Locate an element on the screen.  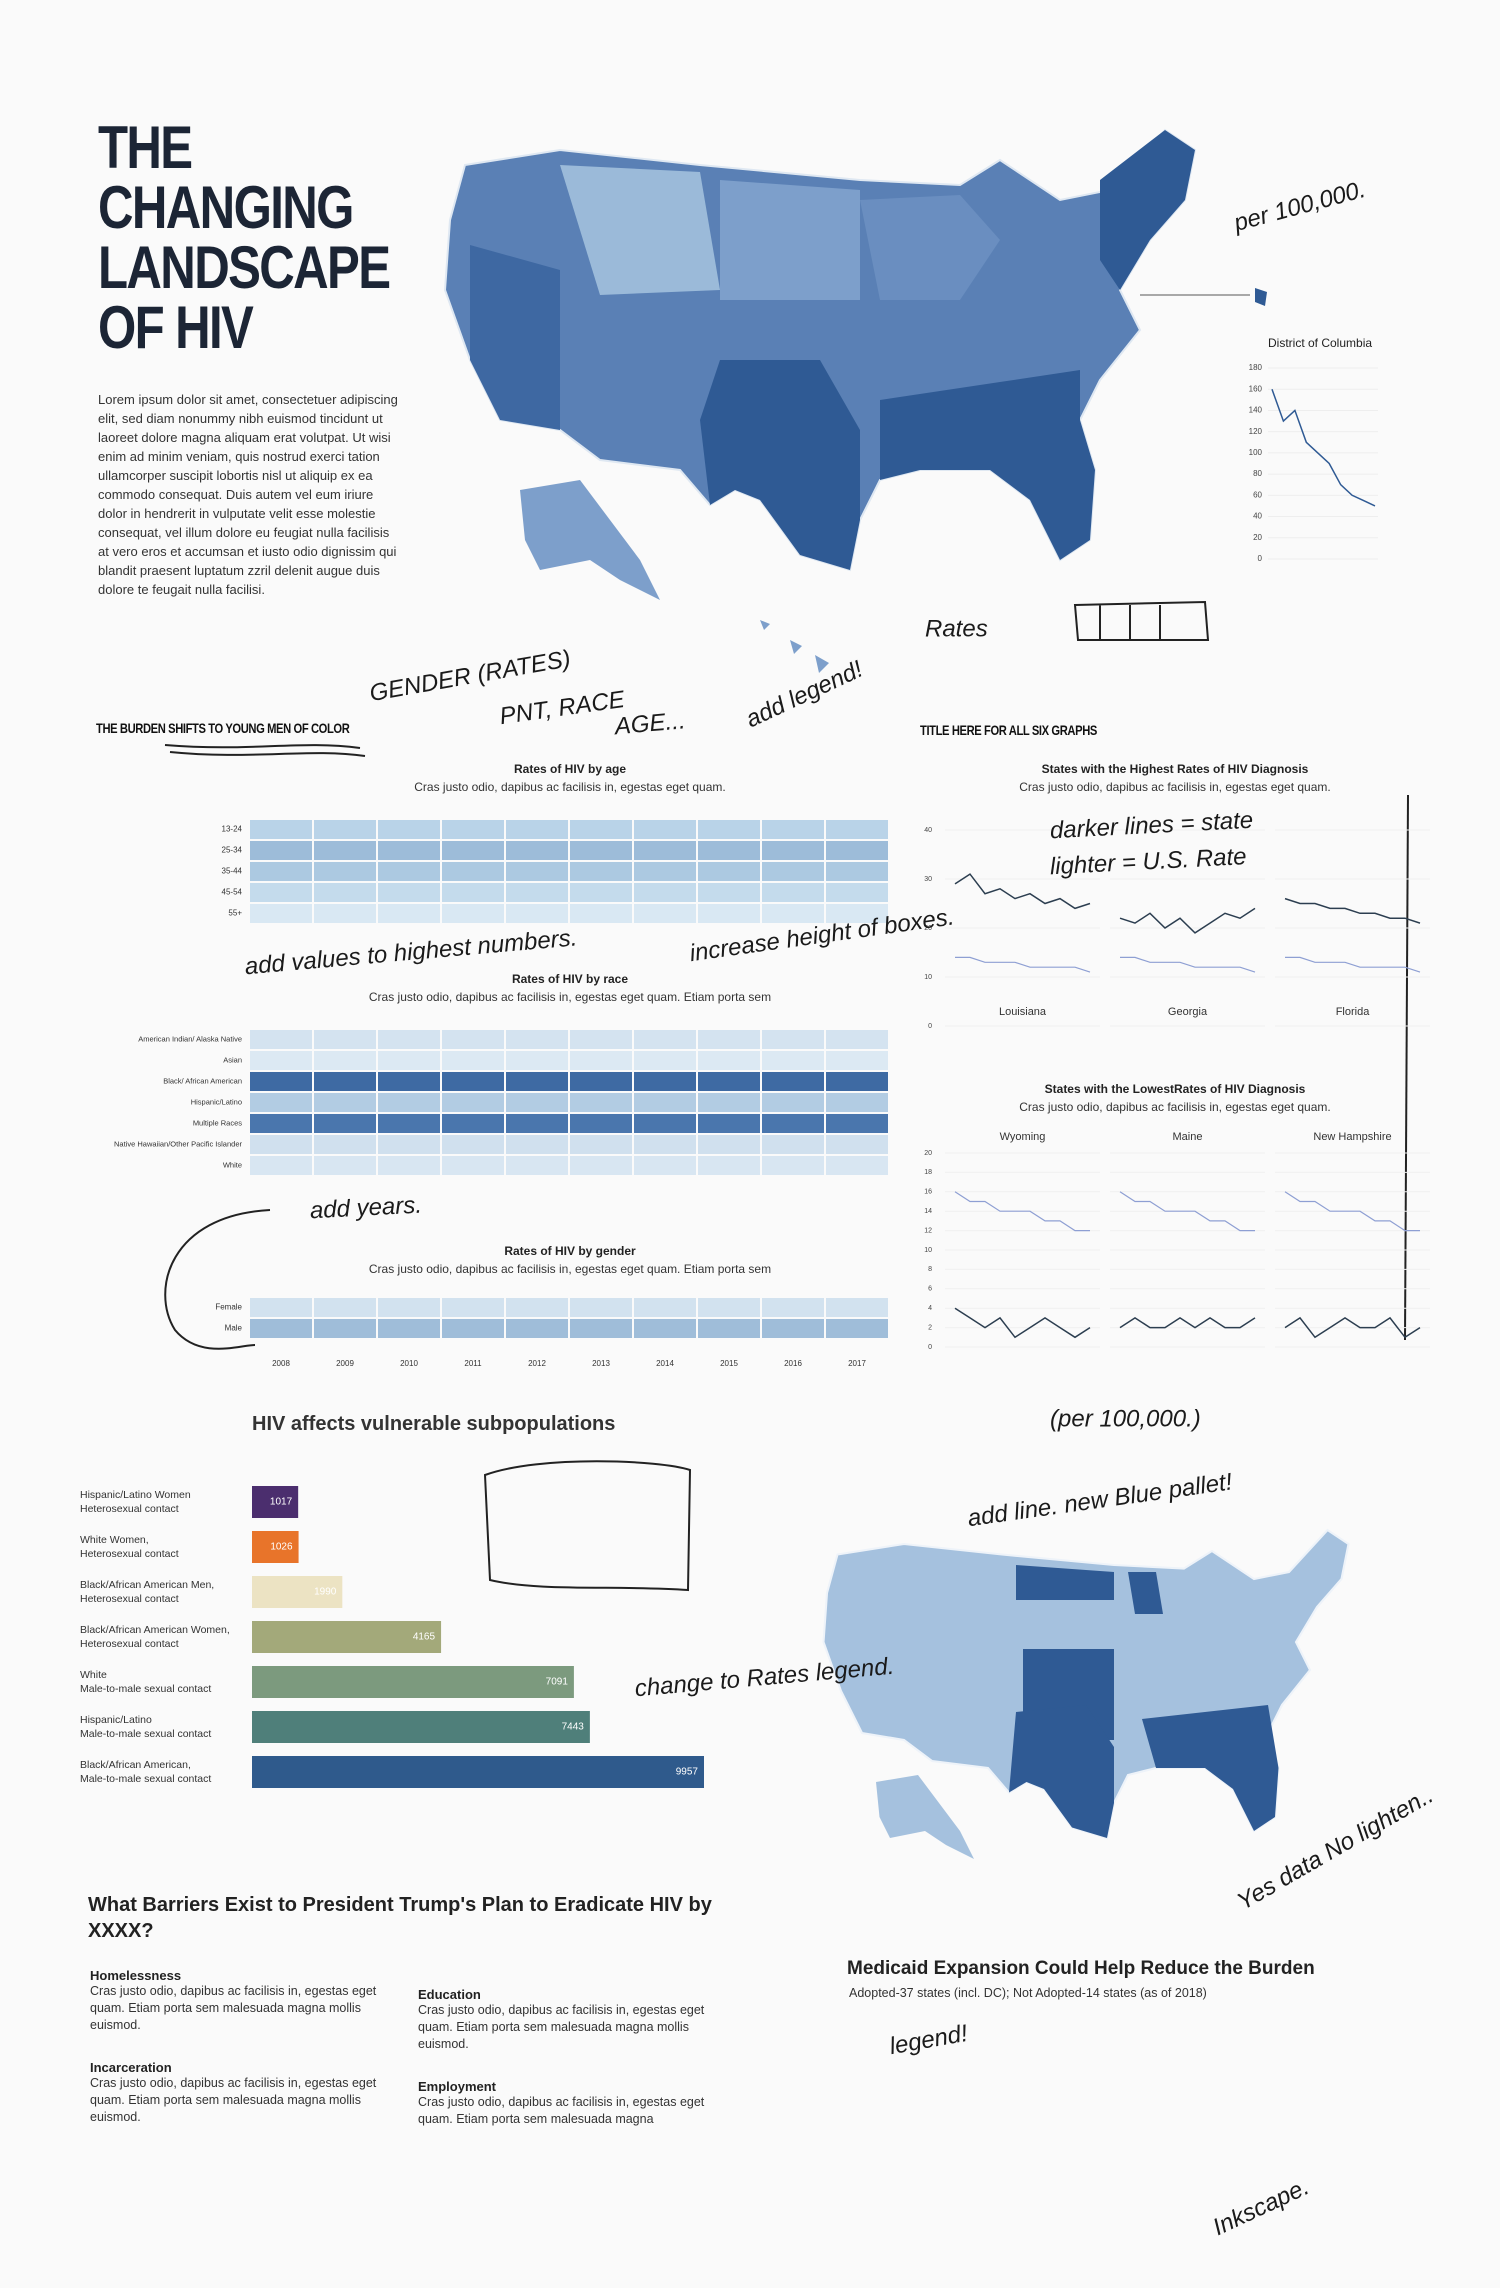
row-label: 35-44 is located at coordinates (232, 871).